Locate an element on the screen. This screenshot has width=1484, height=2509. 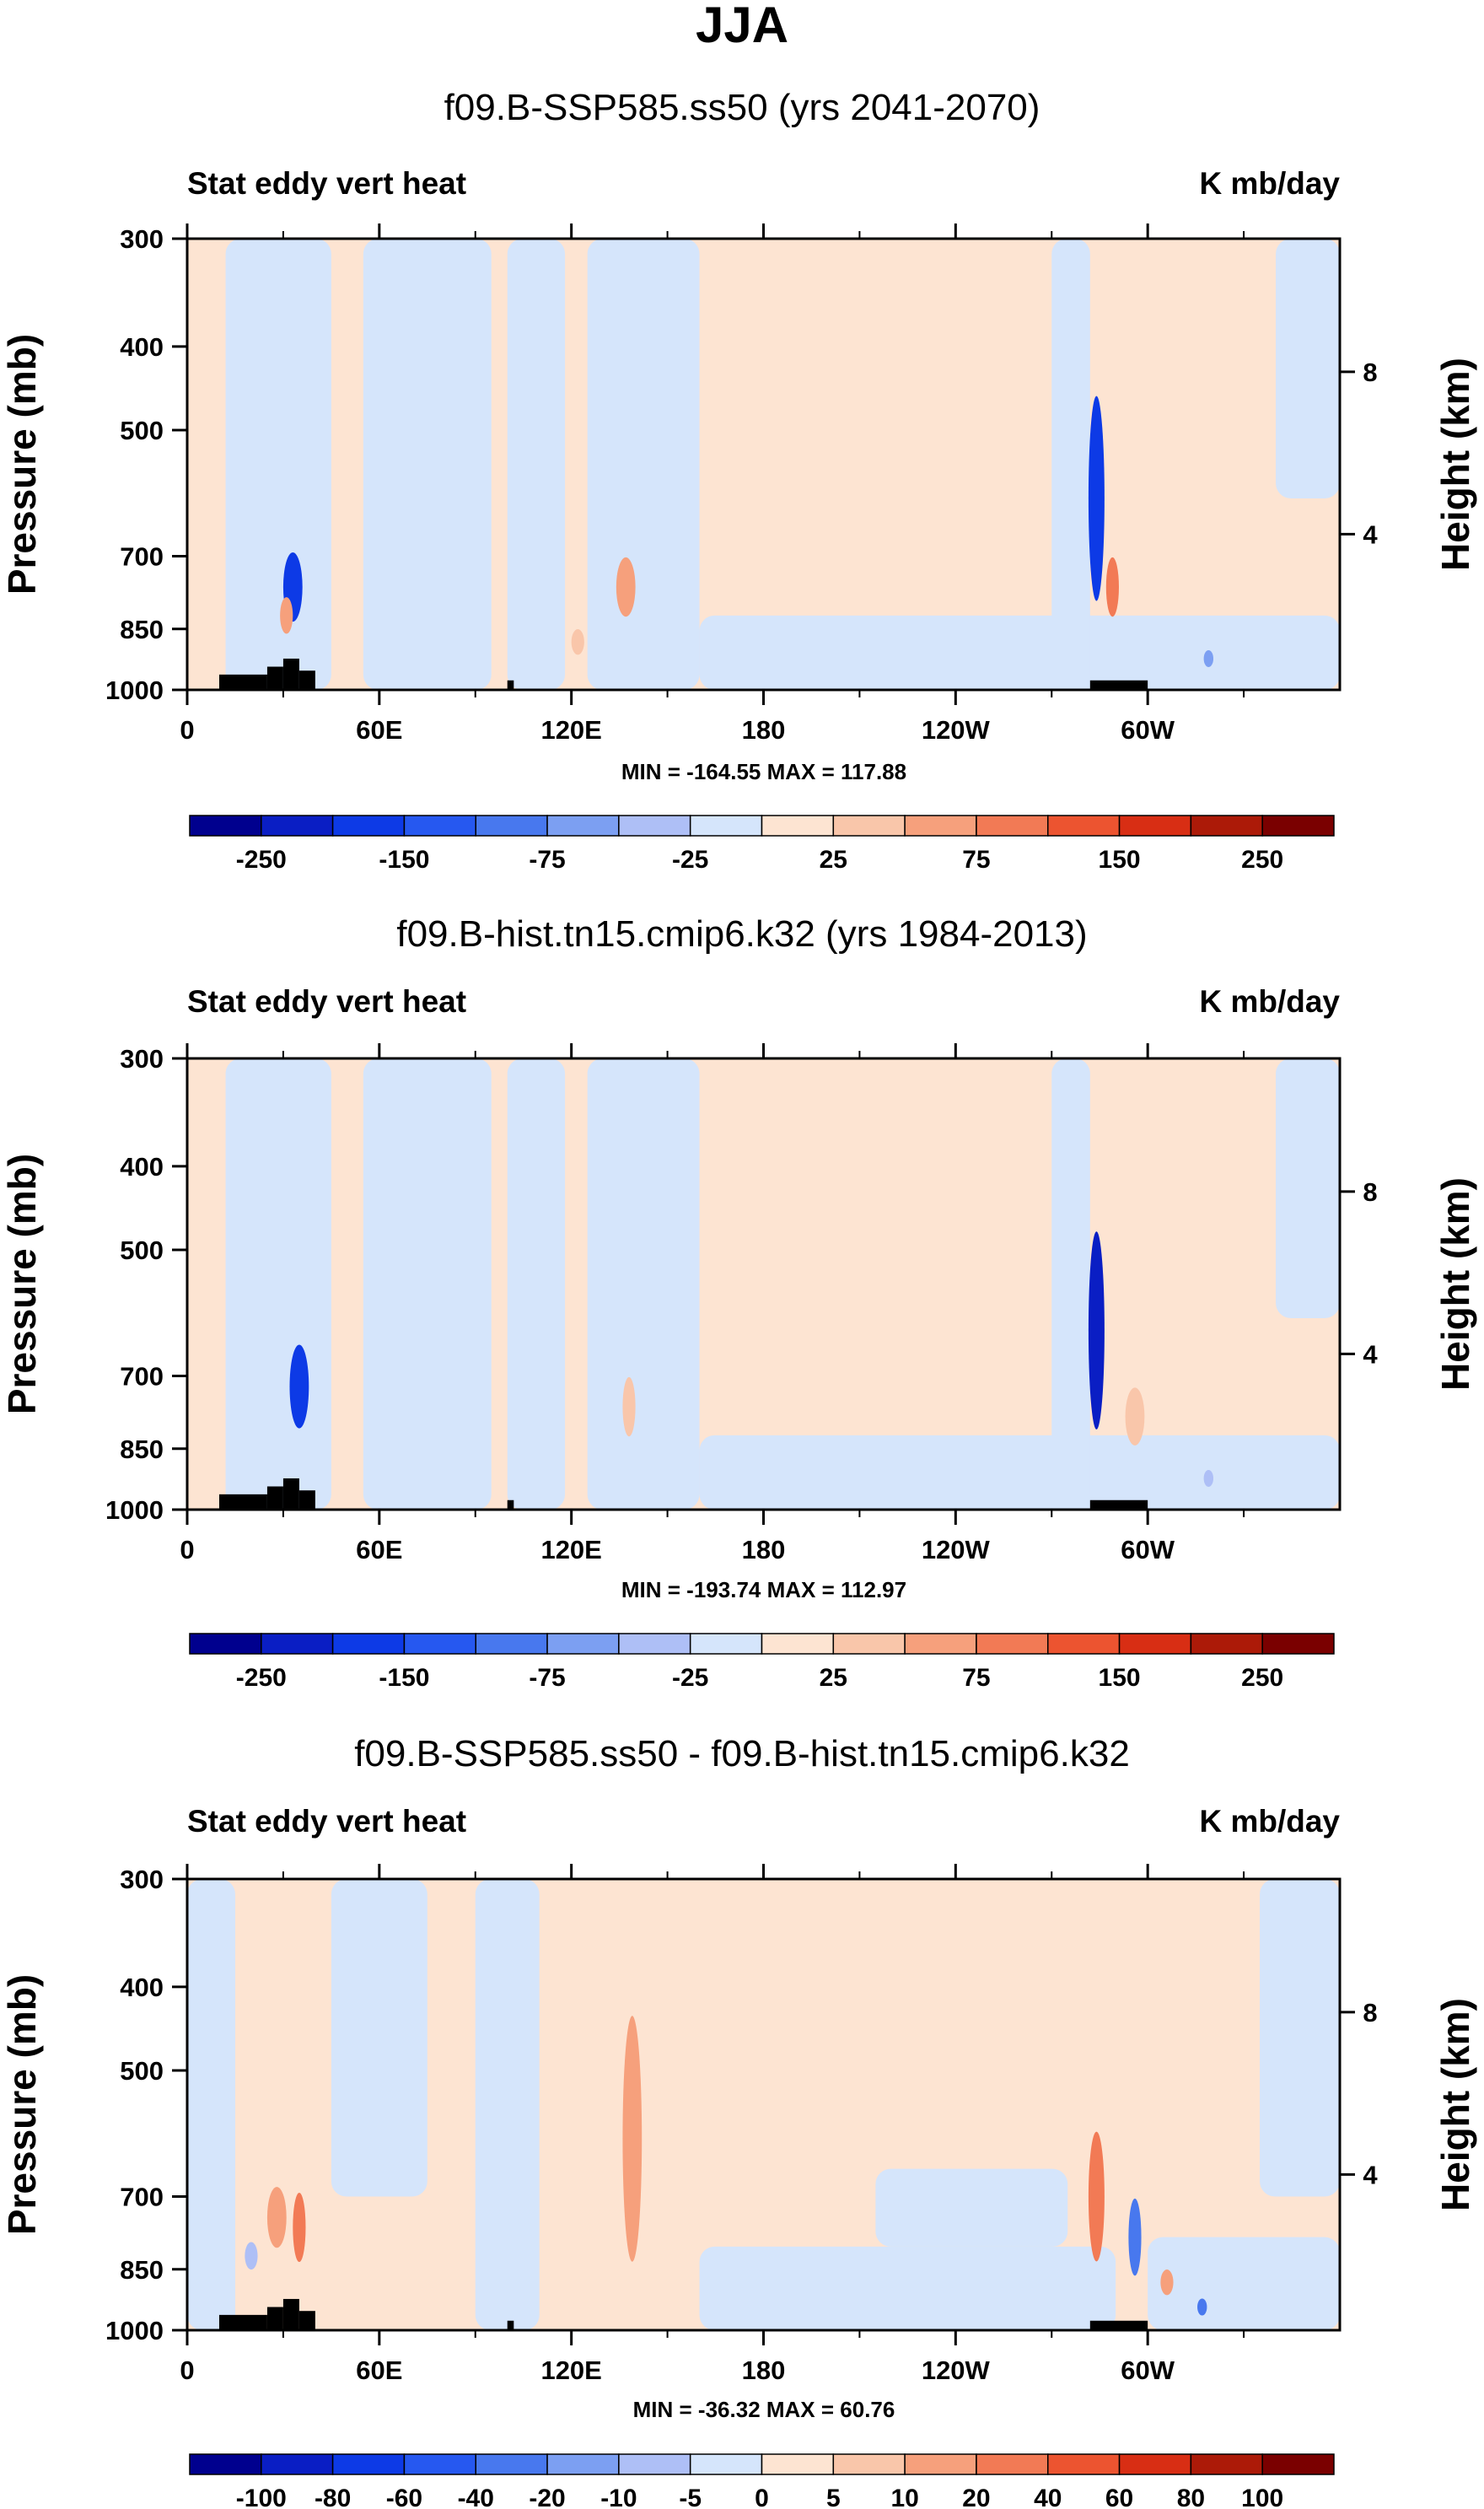
colorbar-label: 40 is located at coordinates (1048, 2497).